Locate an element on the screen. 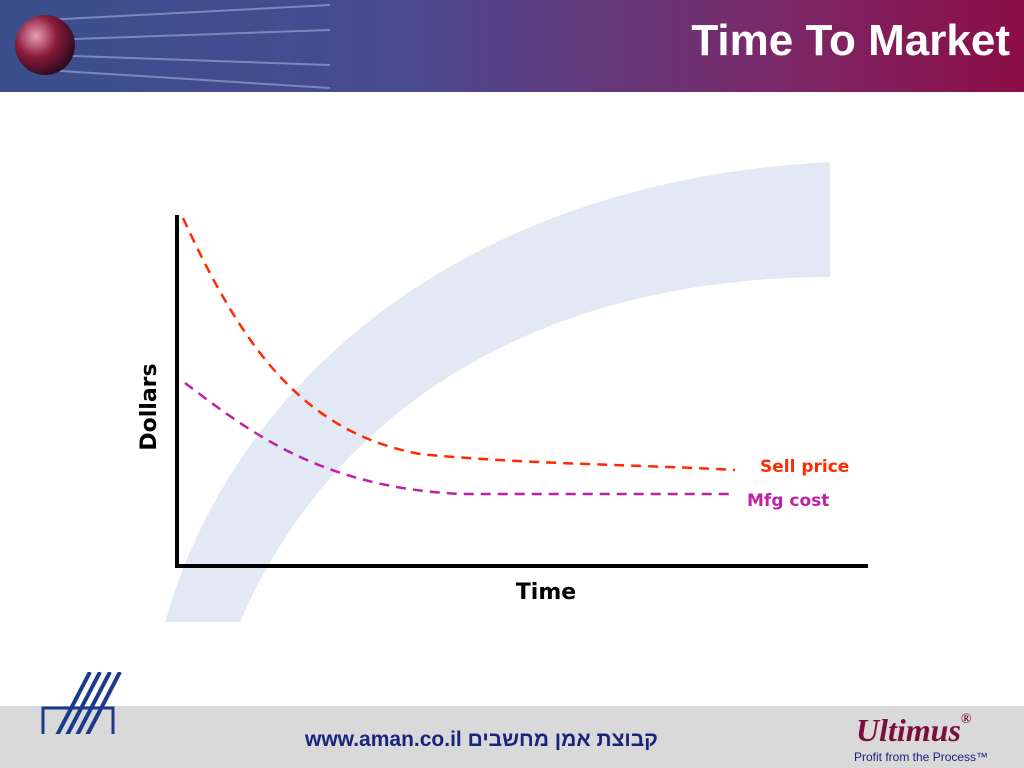  header-bar: Time To Market is located at coordinates (512, 46).